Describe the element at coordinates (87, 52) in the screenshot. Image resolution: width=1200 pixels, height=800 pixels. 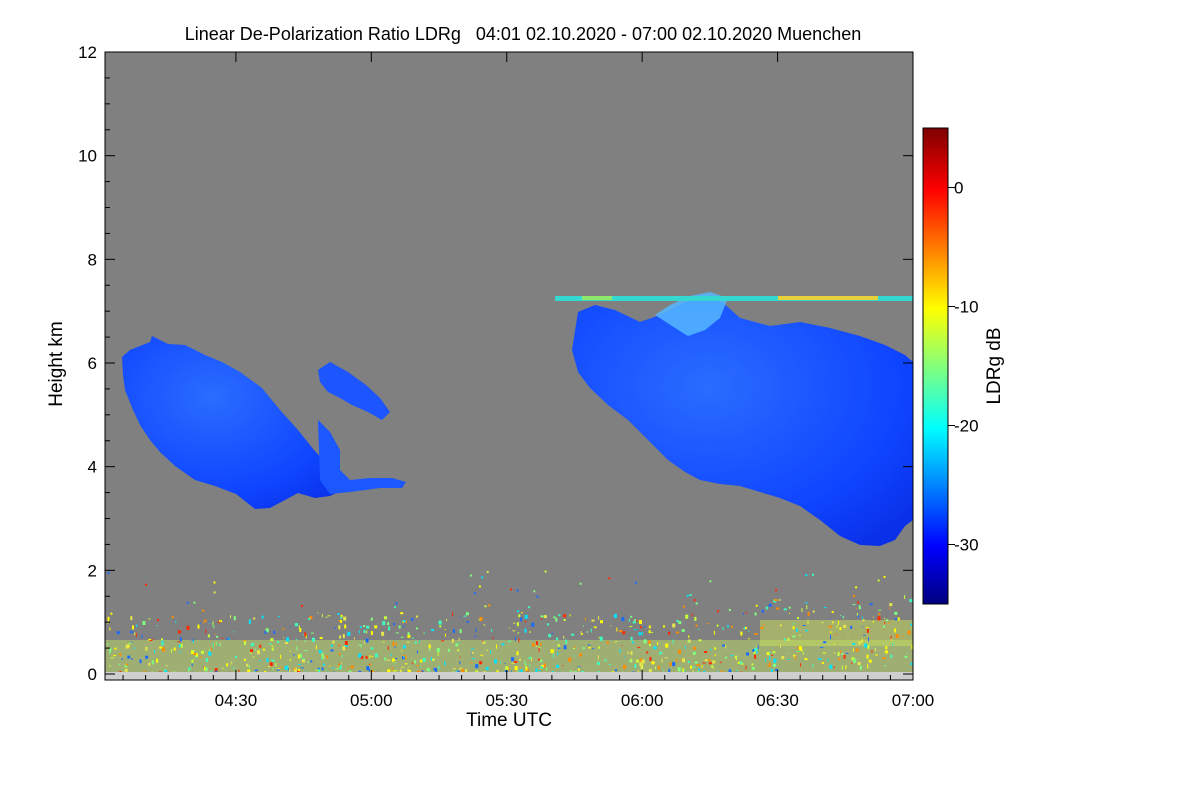
I see `y-tick-label-6: 12` at that location.